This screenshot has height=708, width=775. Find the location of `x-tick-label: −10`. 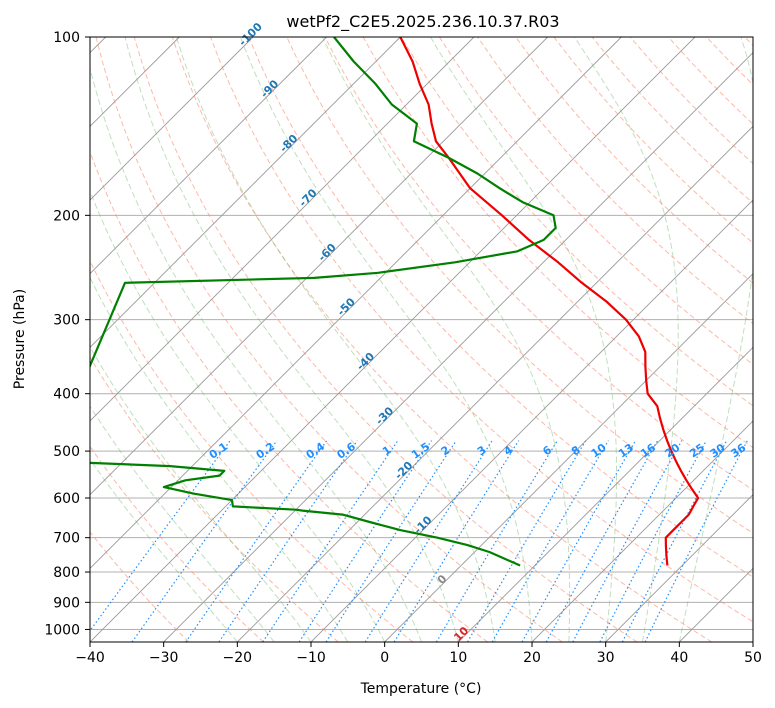

x-tick-label: −10 is located at coordinates (311, 658).